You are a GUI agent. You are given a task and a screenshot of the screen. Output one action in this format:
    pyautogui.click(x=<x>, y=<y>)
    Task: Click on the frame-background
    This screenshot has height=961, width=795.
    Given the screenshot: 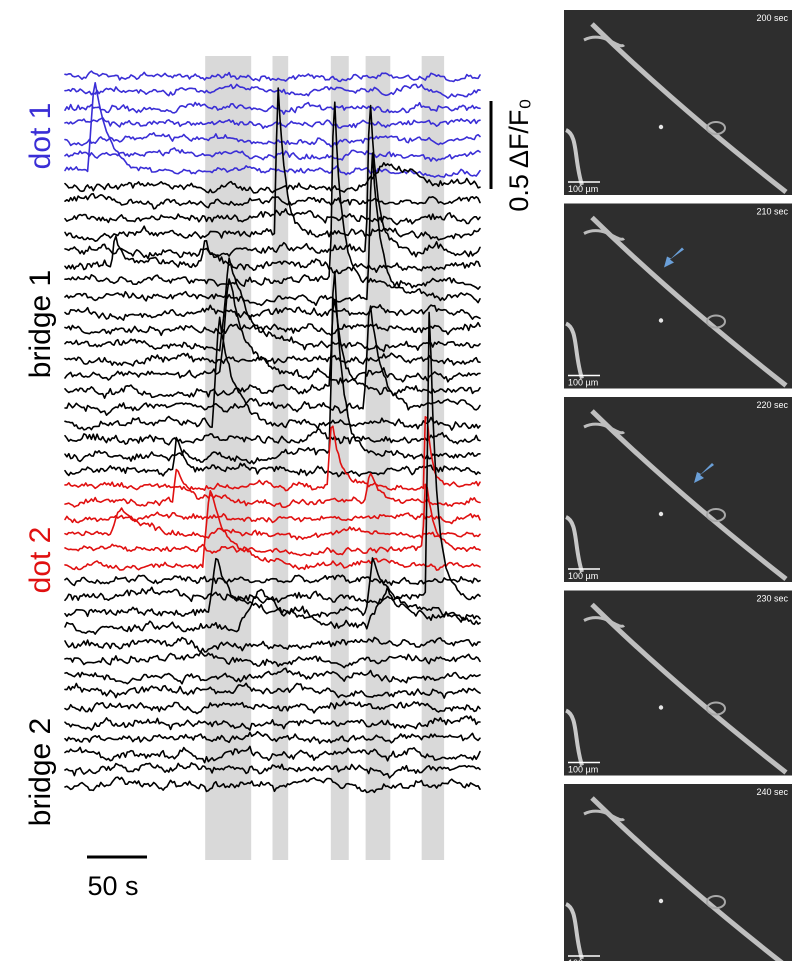 What is the action you would take?
    pyautogui.click(x=678, y=872)
    